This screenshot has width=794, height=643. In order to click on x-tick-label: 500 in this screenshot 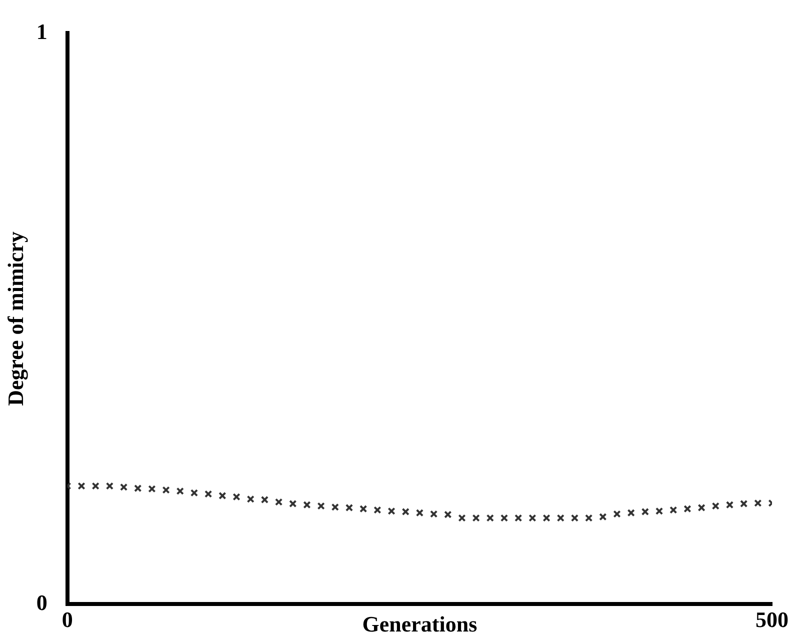, I will do `click(772, 619)`.